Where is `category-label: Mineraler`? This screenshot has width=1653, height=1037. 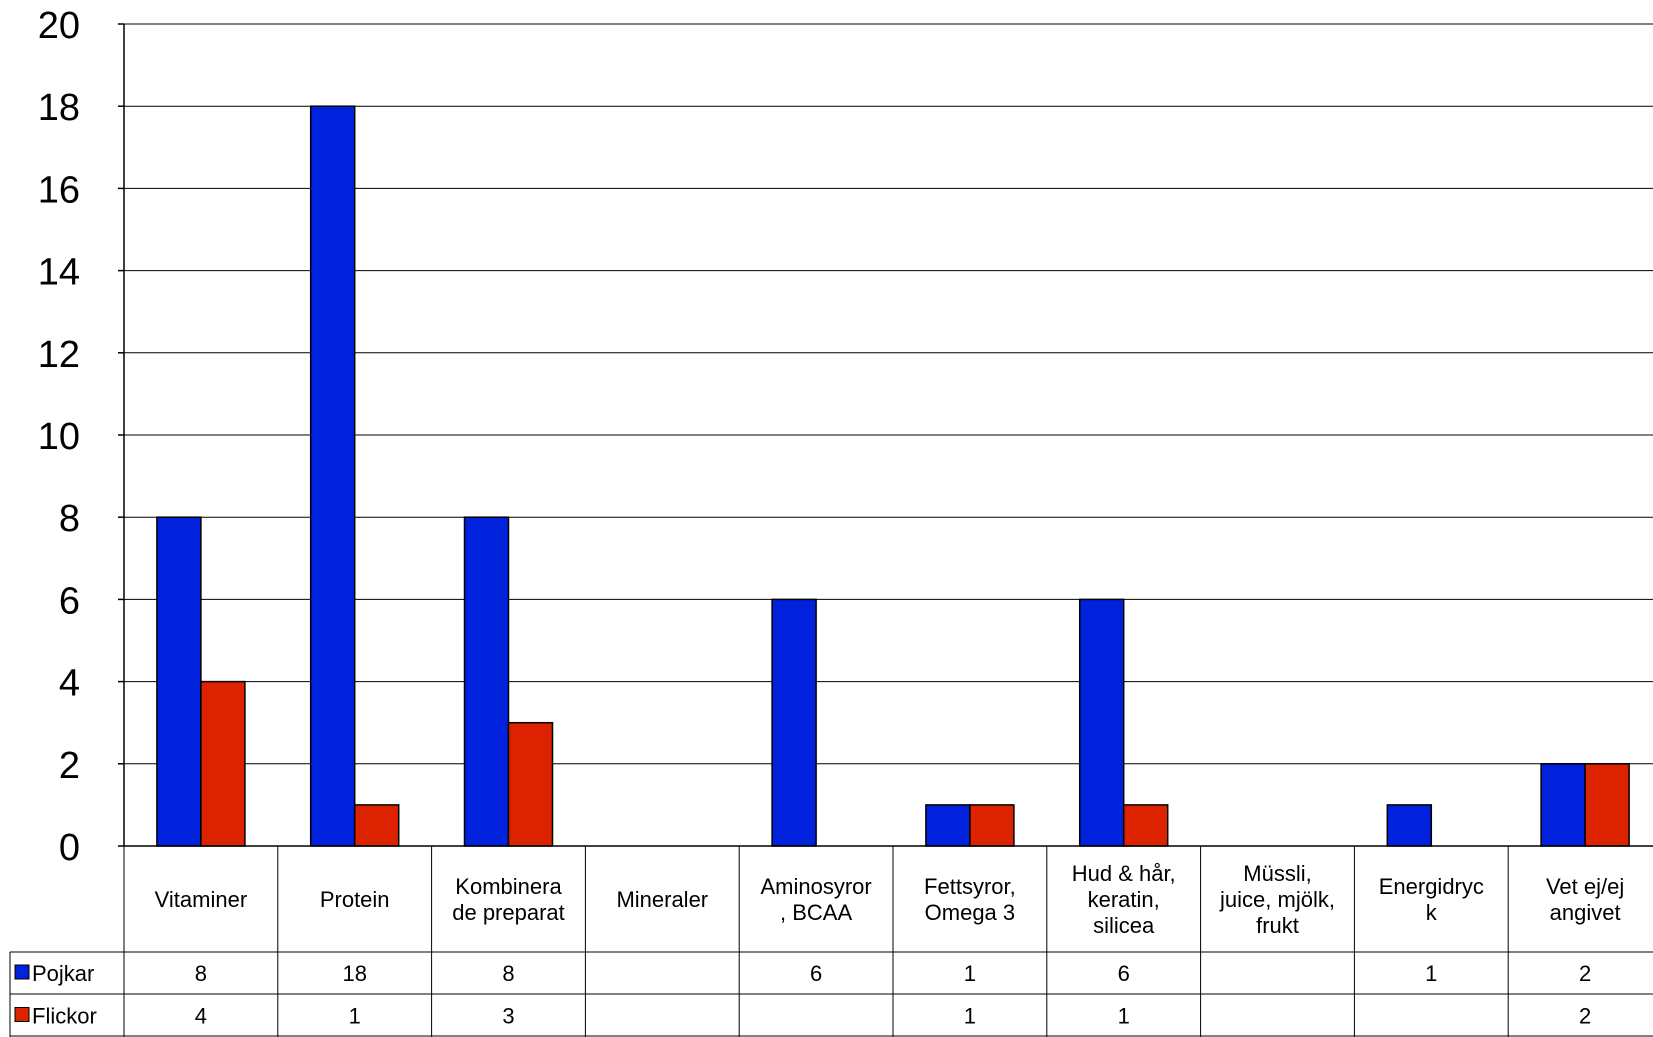 category-label: Mineraler is located at coordinates (662, 899).